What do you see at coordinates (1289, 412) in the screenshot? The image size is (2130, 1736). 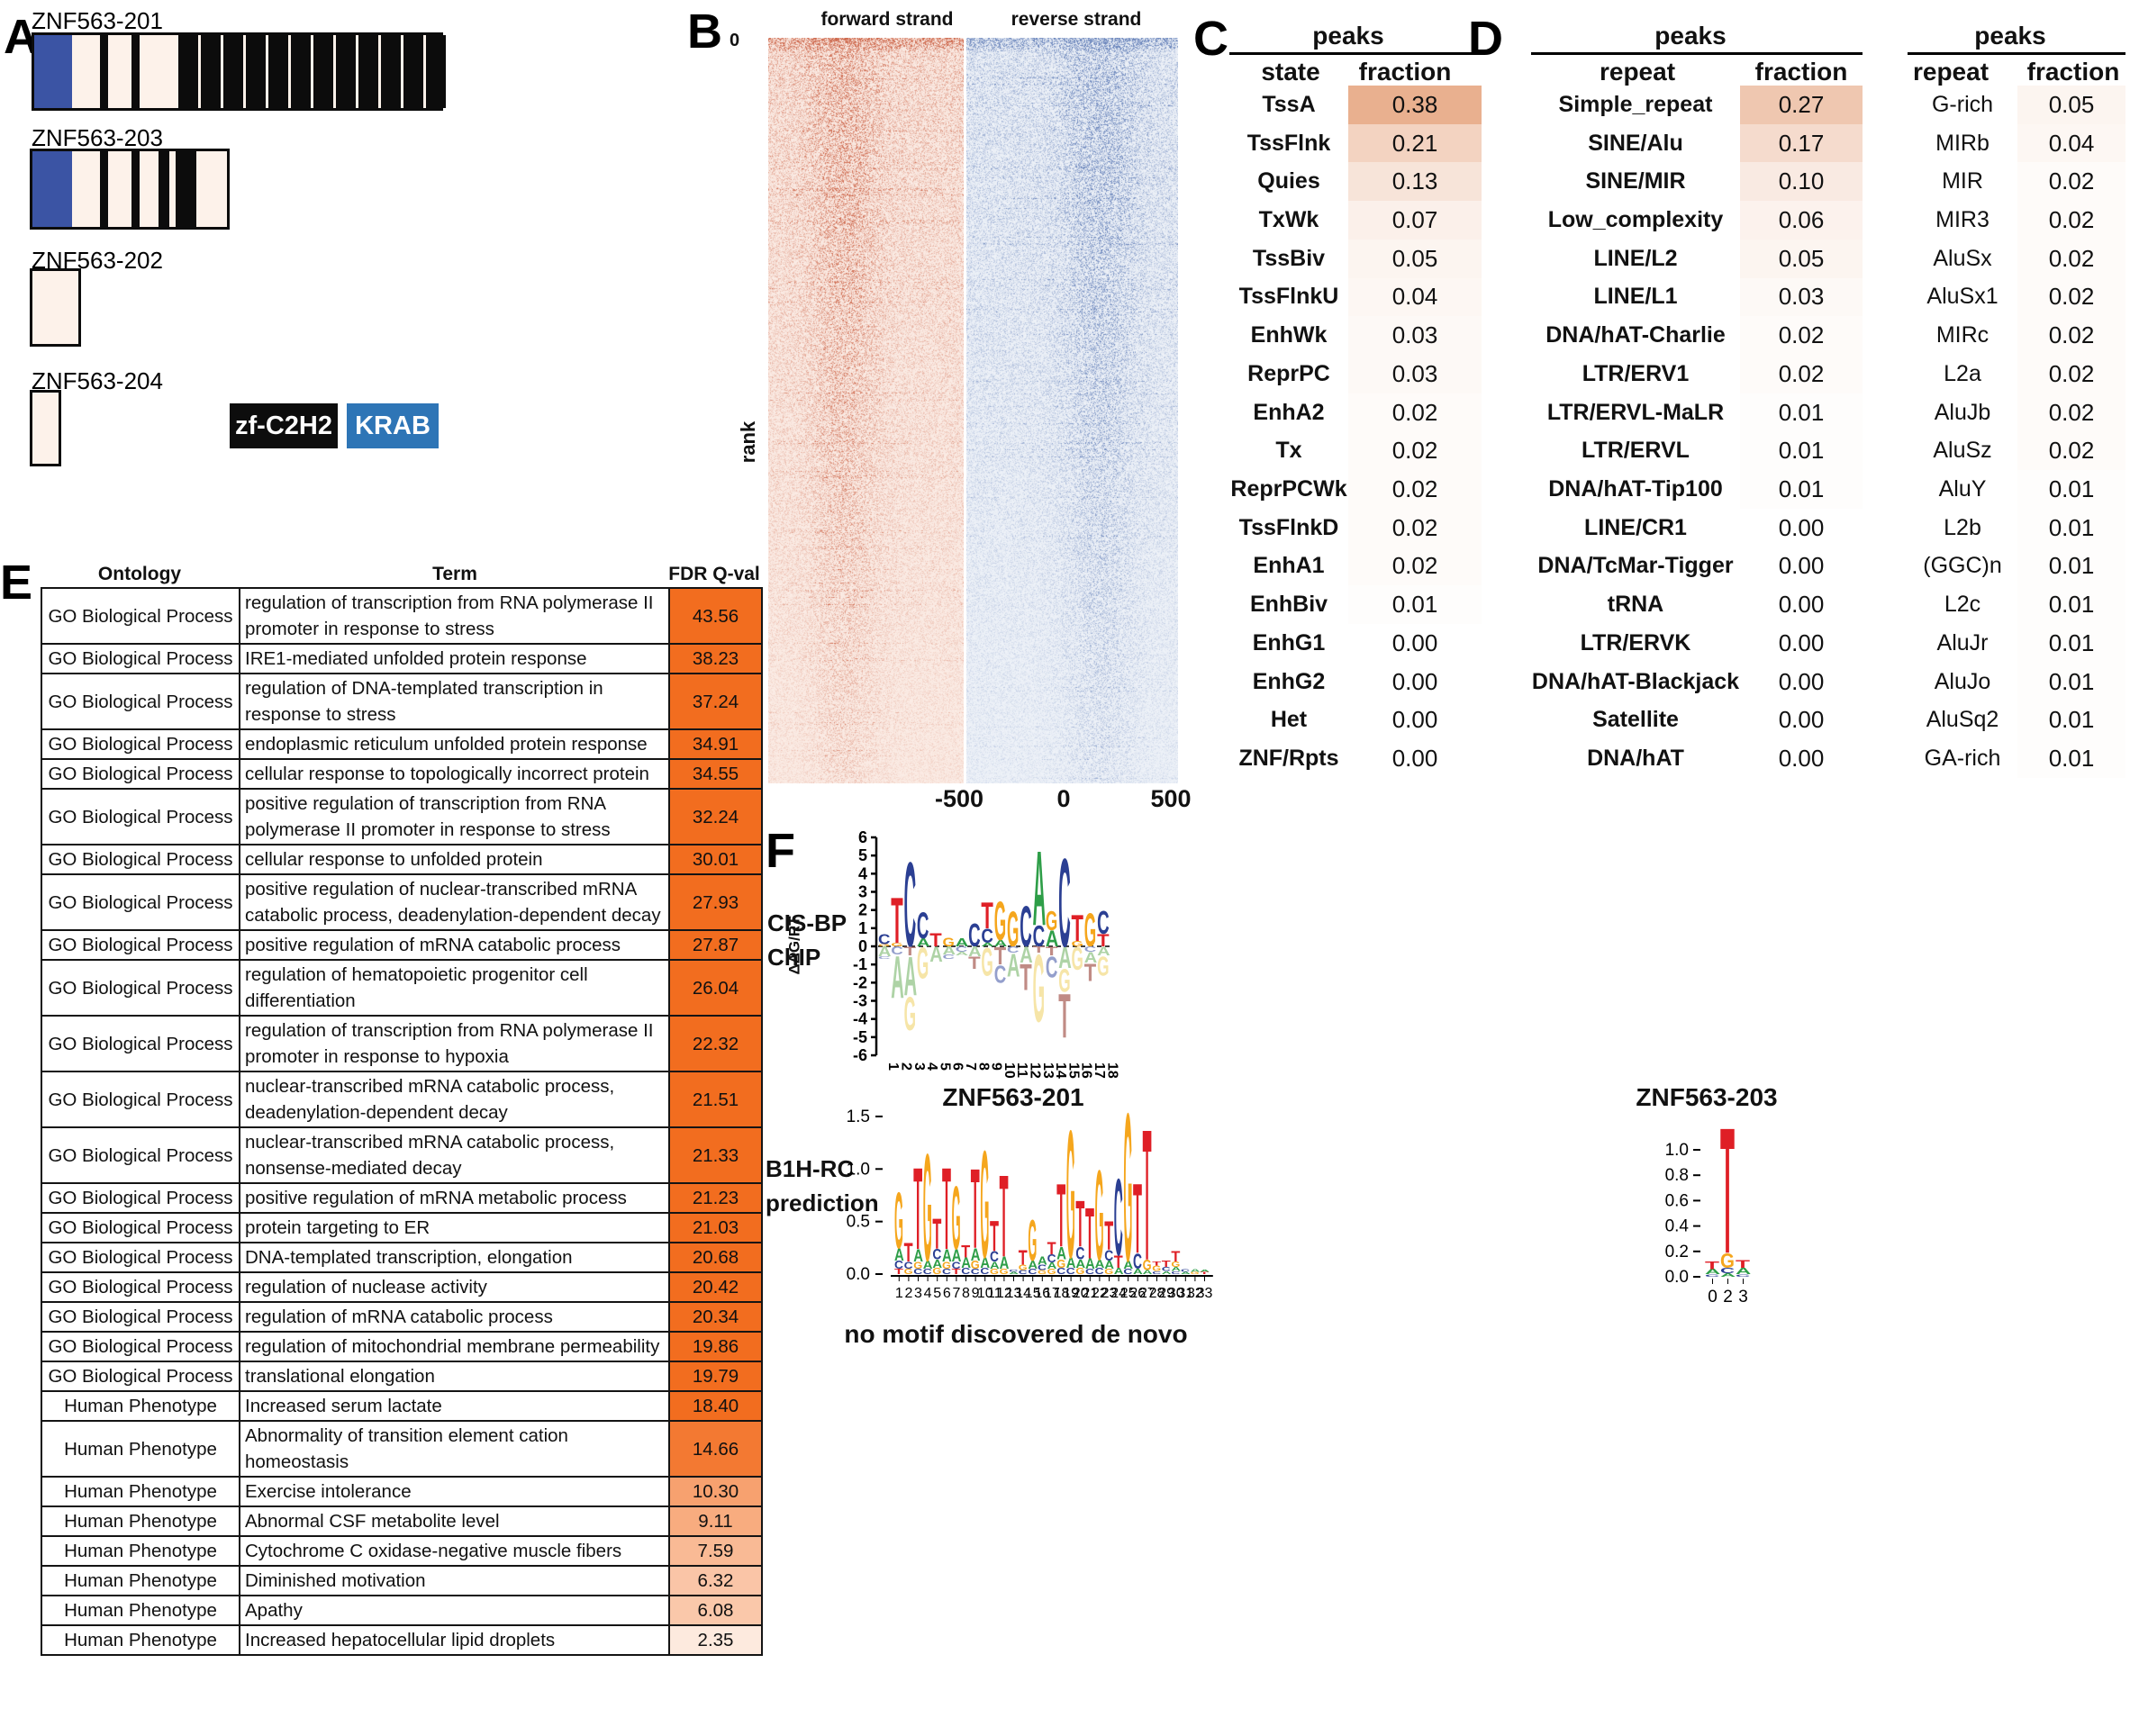 I see `row-label: EnhA2` at bounding box center [1289, 412].